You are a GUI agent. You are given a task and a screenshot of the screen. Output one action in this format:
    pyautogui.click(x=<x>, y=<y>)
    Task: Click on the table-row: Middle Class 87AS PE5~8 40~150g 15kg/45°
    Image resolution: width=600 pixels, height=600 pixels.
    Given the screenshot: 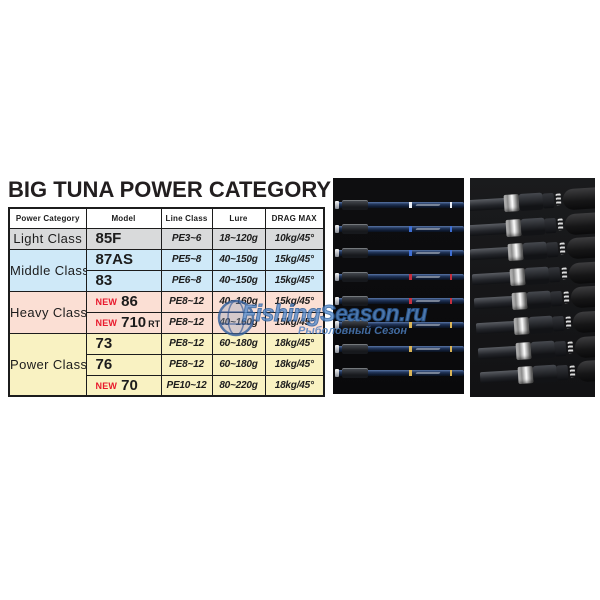 What is the action you would take?
    pyautogui.click(x=166, y=270)
    